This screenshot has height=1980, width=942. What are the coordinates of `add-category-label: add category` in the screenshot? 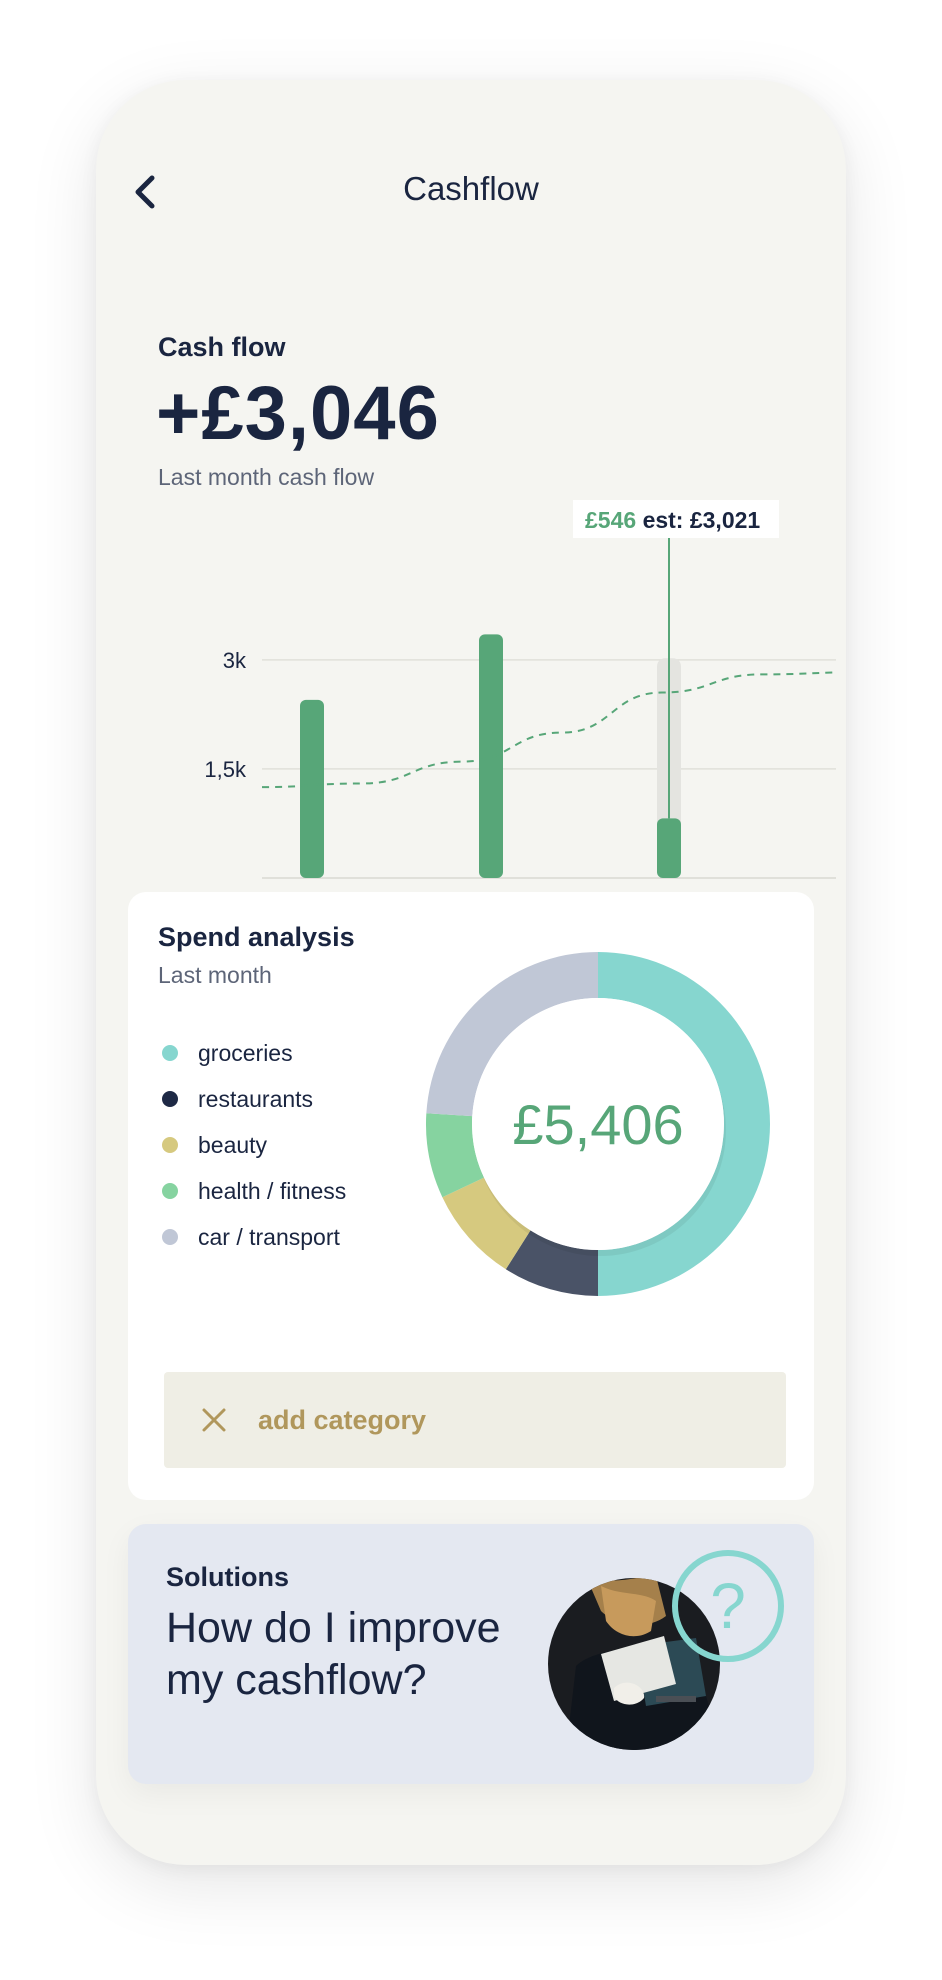 It's located at (342, 1419).